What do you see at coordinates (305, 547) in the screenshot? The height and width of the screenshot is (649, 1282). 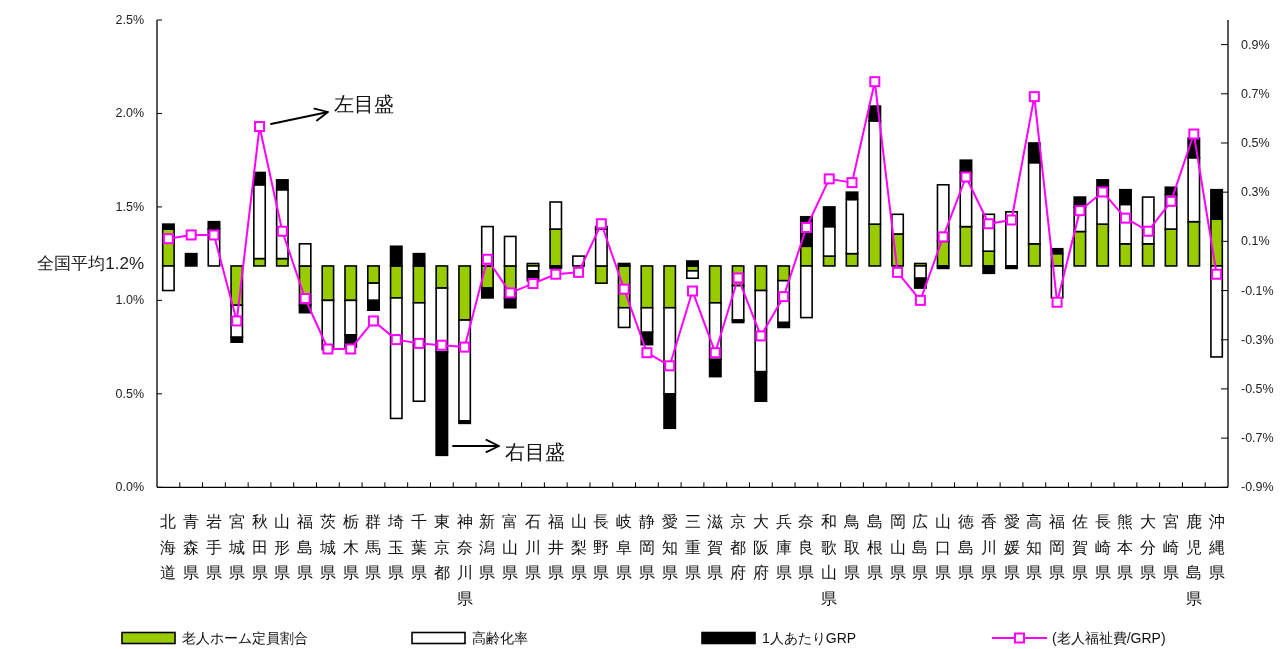 I see `x-tick-label: 福島県` at bounding box center [305, 547].